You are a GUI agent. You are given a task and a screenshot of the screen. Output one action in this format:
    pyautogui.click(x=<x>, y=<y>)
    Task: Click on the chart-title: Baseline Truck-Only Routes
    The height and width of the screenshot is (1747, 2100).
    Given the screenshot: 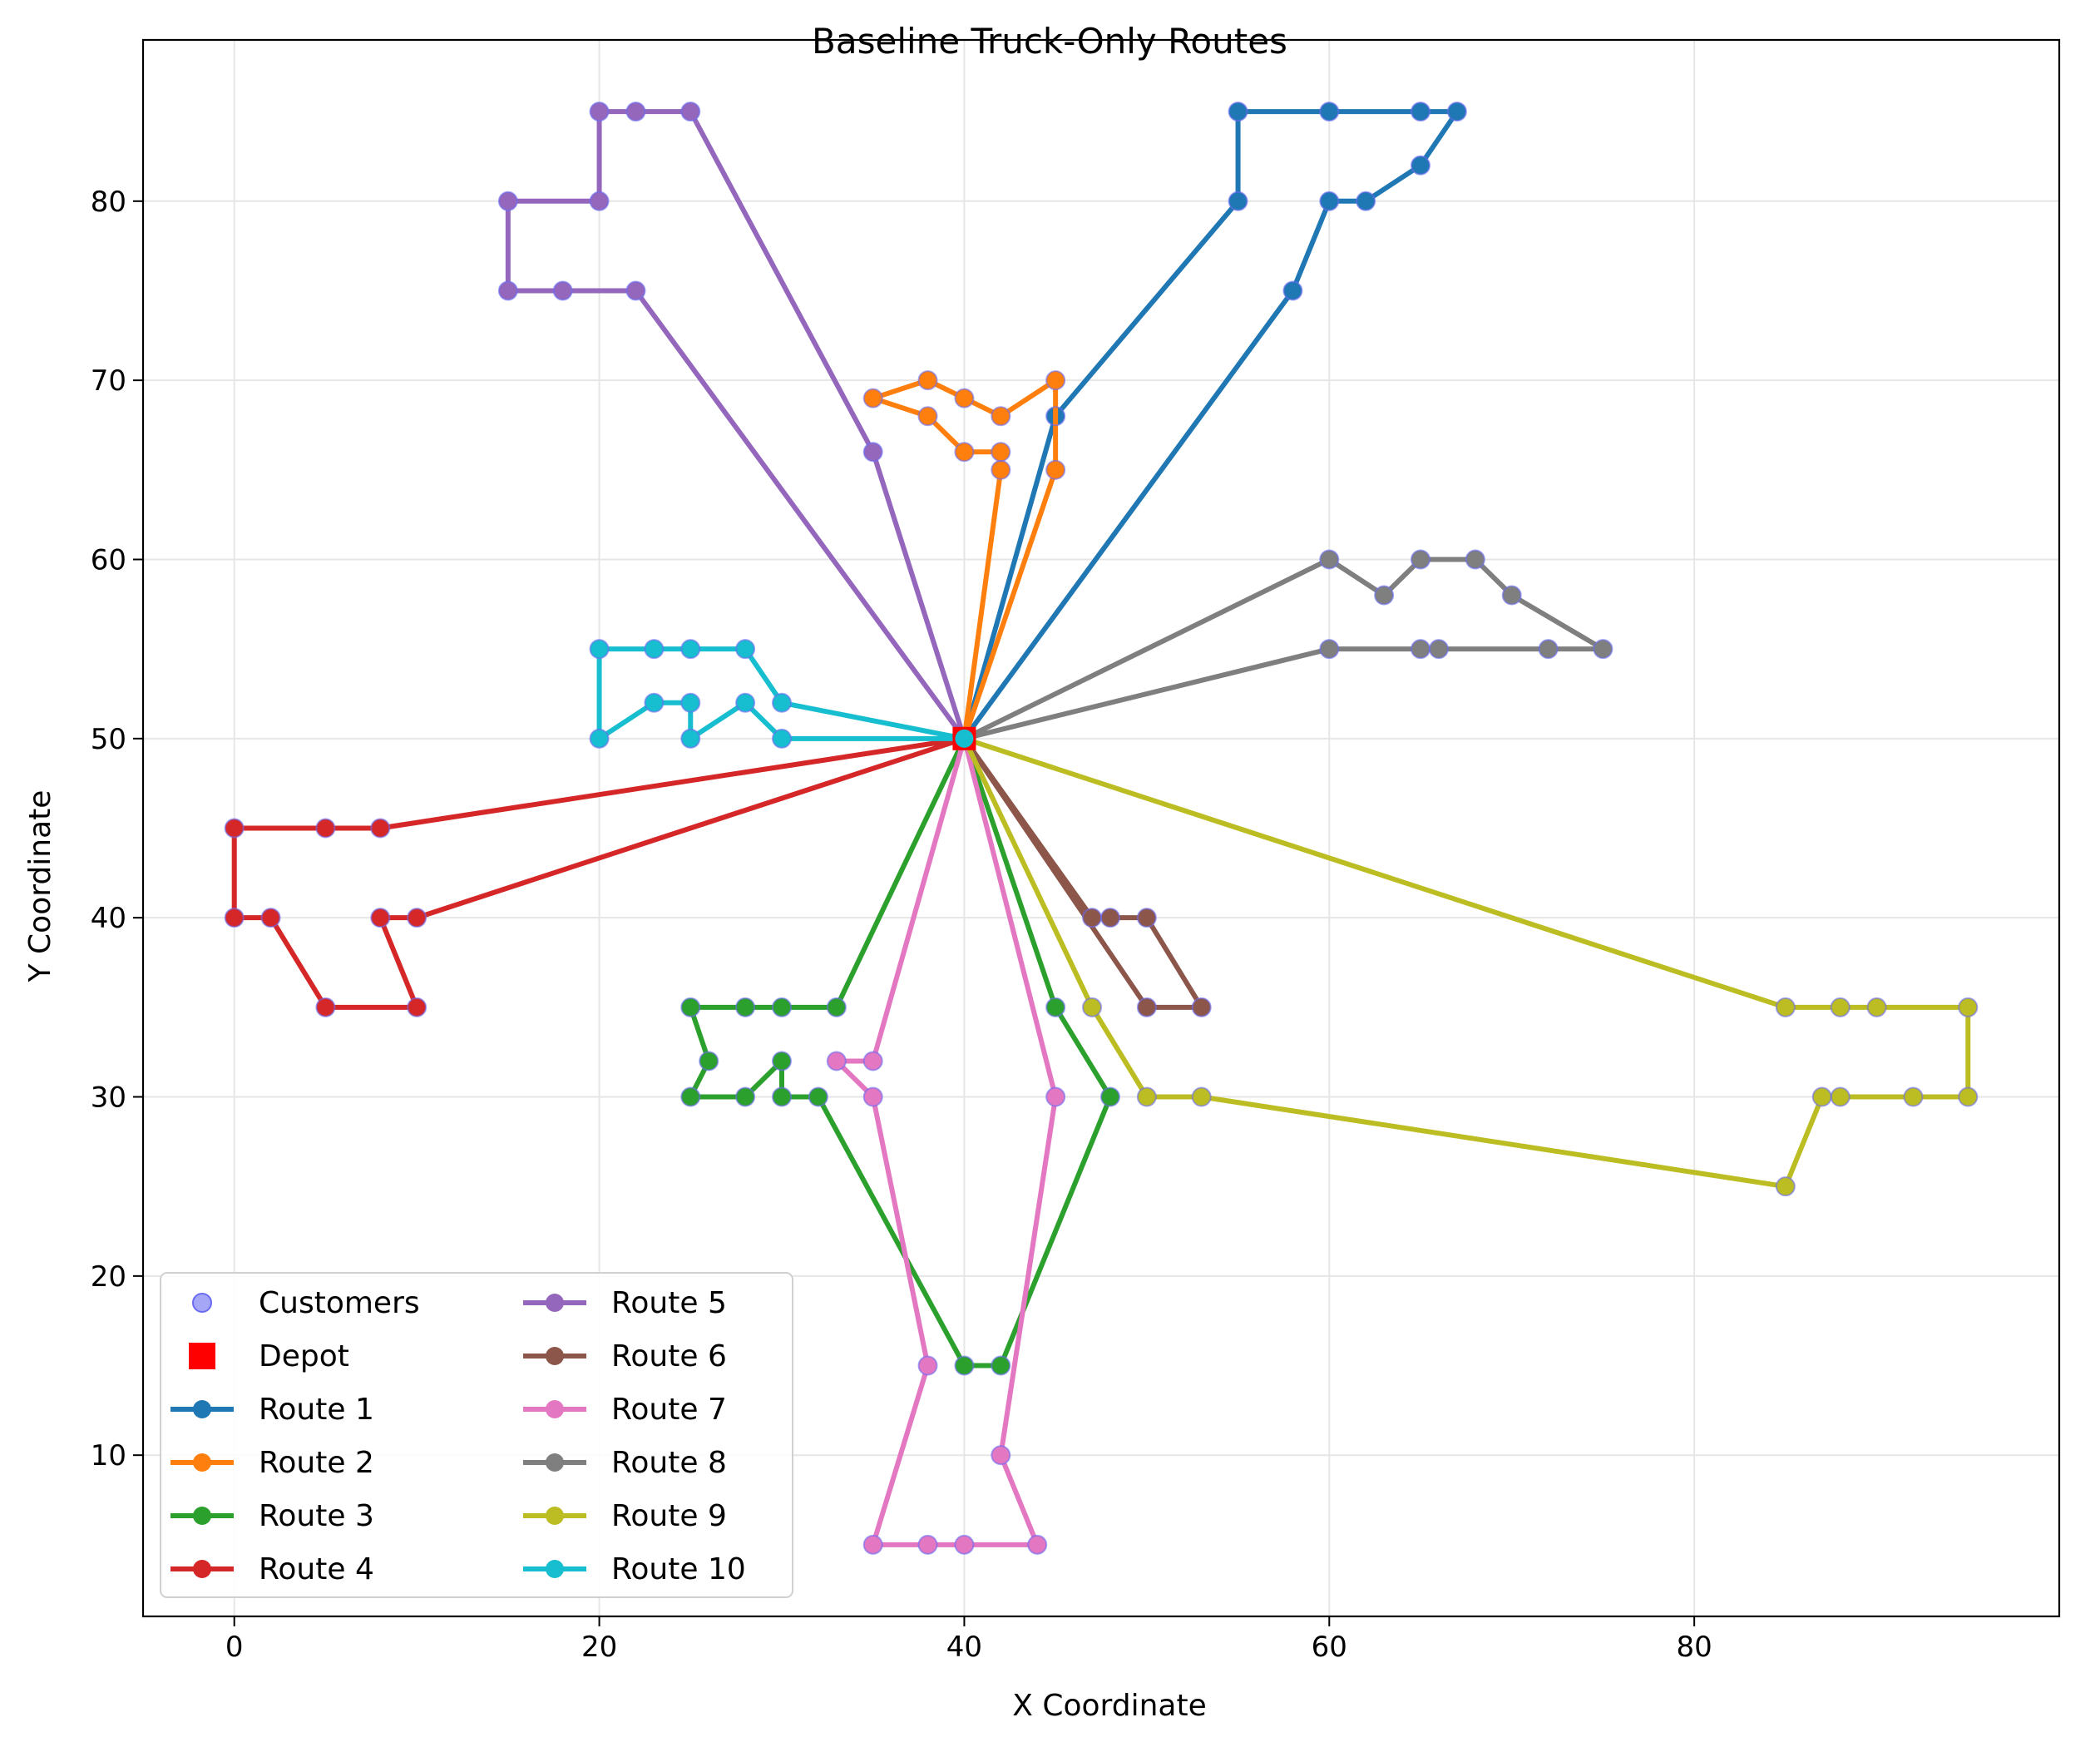 What is the action you would take?
    pyautogui.click(x=1049, y=41)
    